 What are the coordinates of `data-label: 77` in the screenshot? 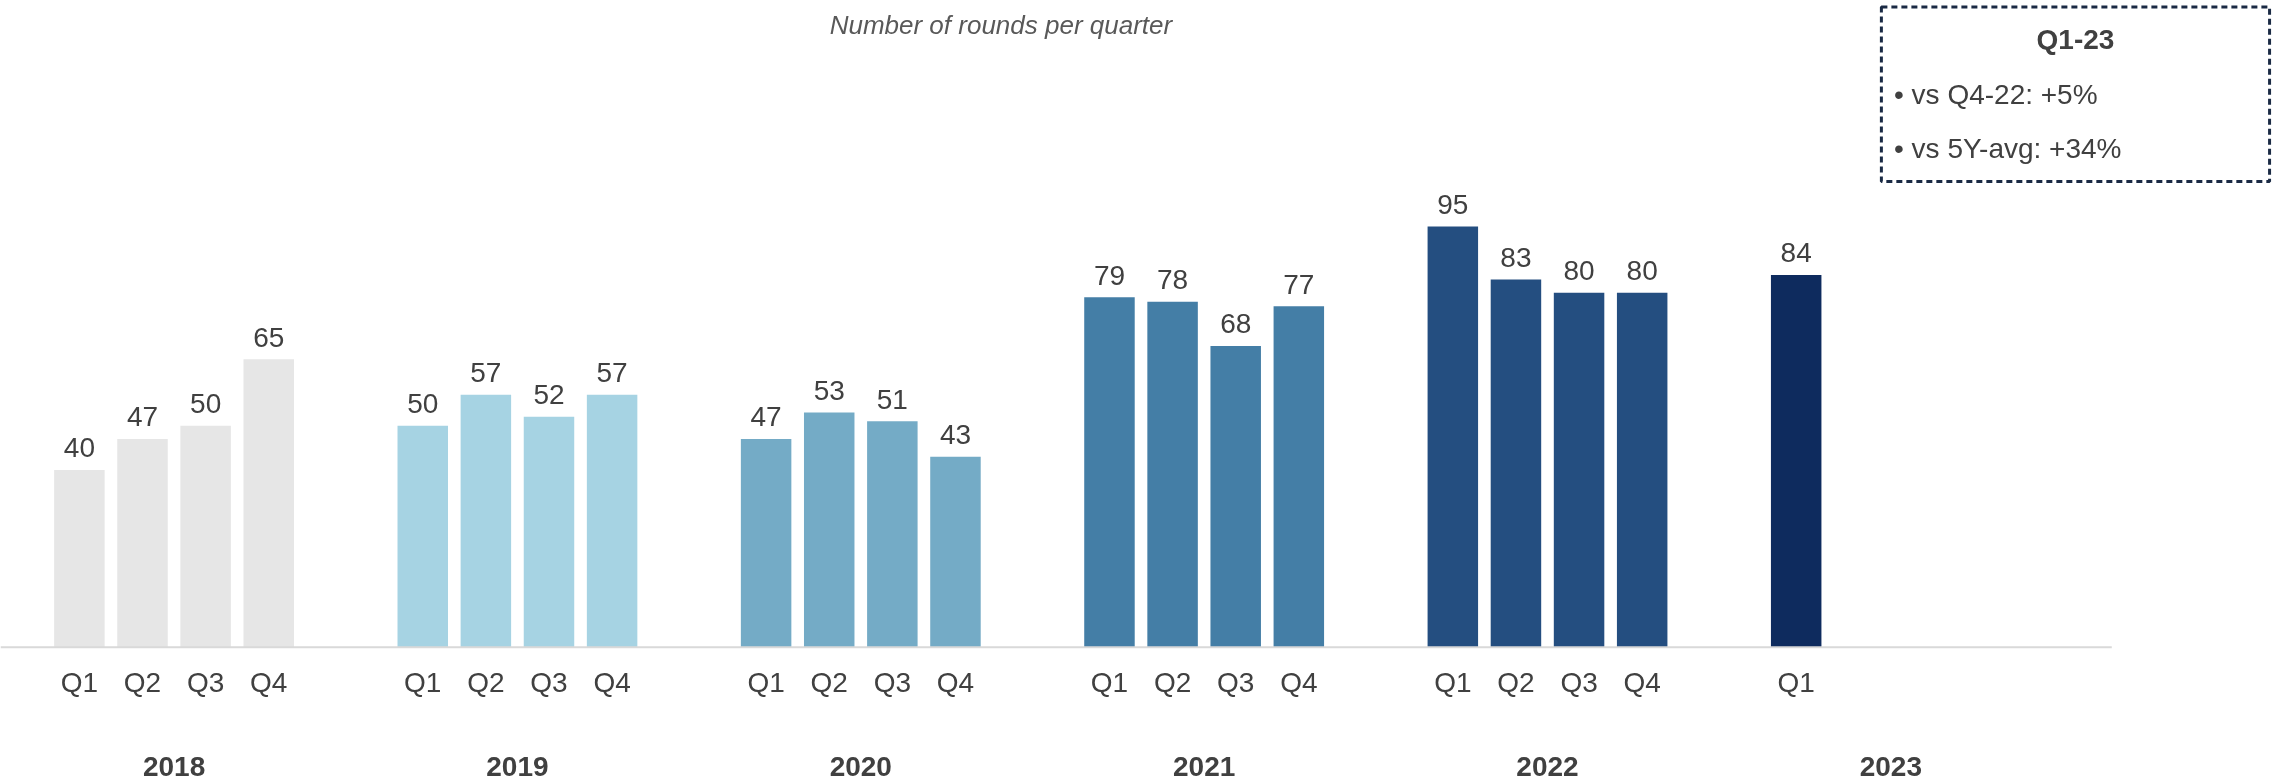 It's located at (1299, 284).